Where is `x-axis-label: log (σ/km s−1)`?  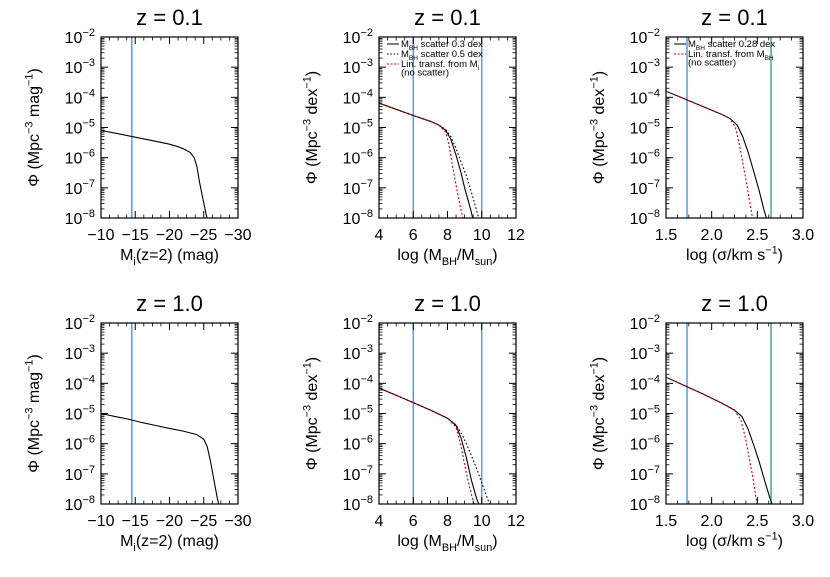 x-axis-label: log (σ/km s−1) is located at coordinates (734, 254).